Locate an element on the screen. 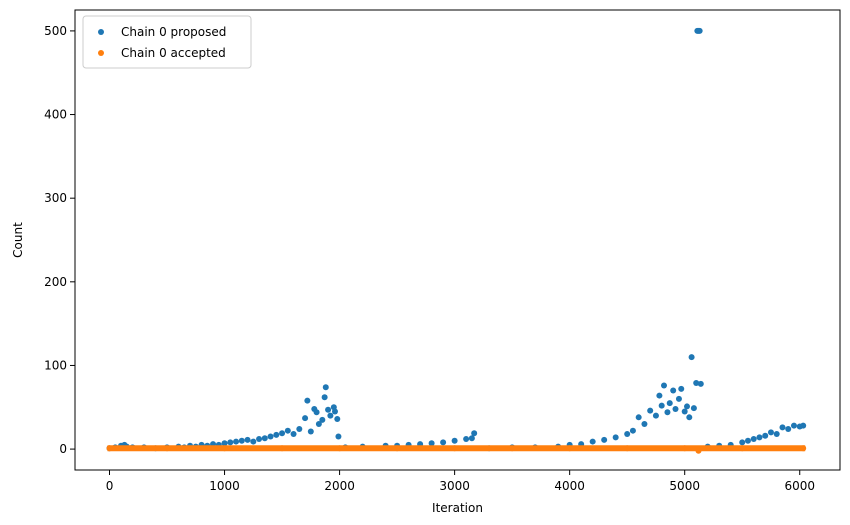  y-axis-label: Count is located at coordinates (18, 240).